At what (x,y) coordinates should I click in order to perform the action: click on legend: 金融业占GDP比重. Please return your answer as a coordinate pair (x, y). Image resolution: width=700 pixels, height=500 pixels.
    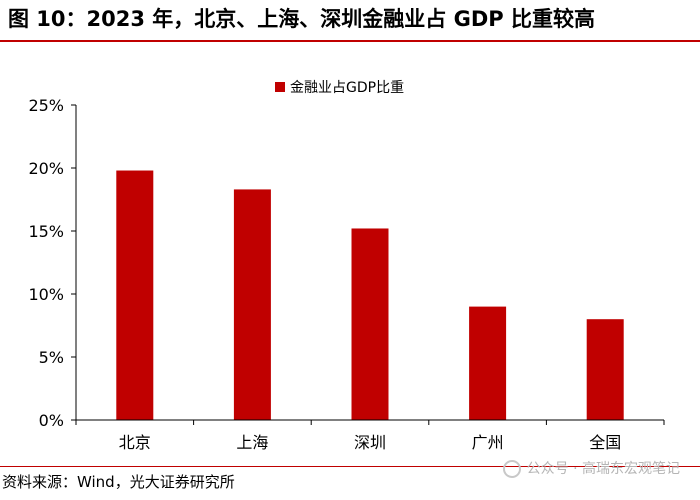
    Looking at the image, I should click on (339, 88).